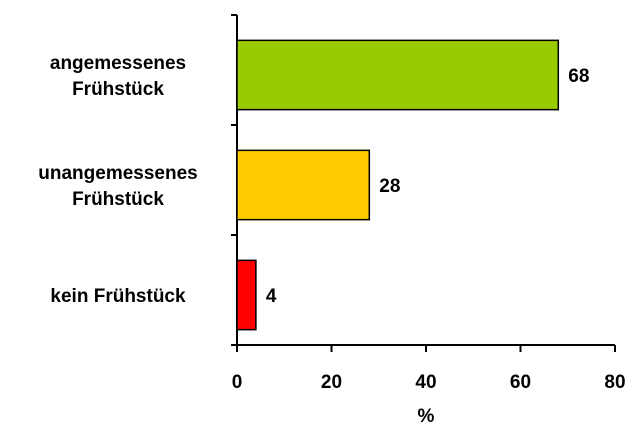 The height and width of the screenshot is (425, 638). What do you see at coordinates (426, 415) in the screenshot?
I see `x-axis-title: %` at bounding box center [426, 415].